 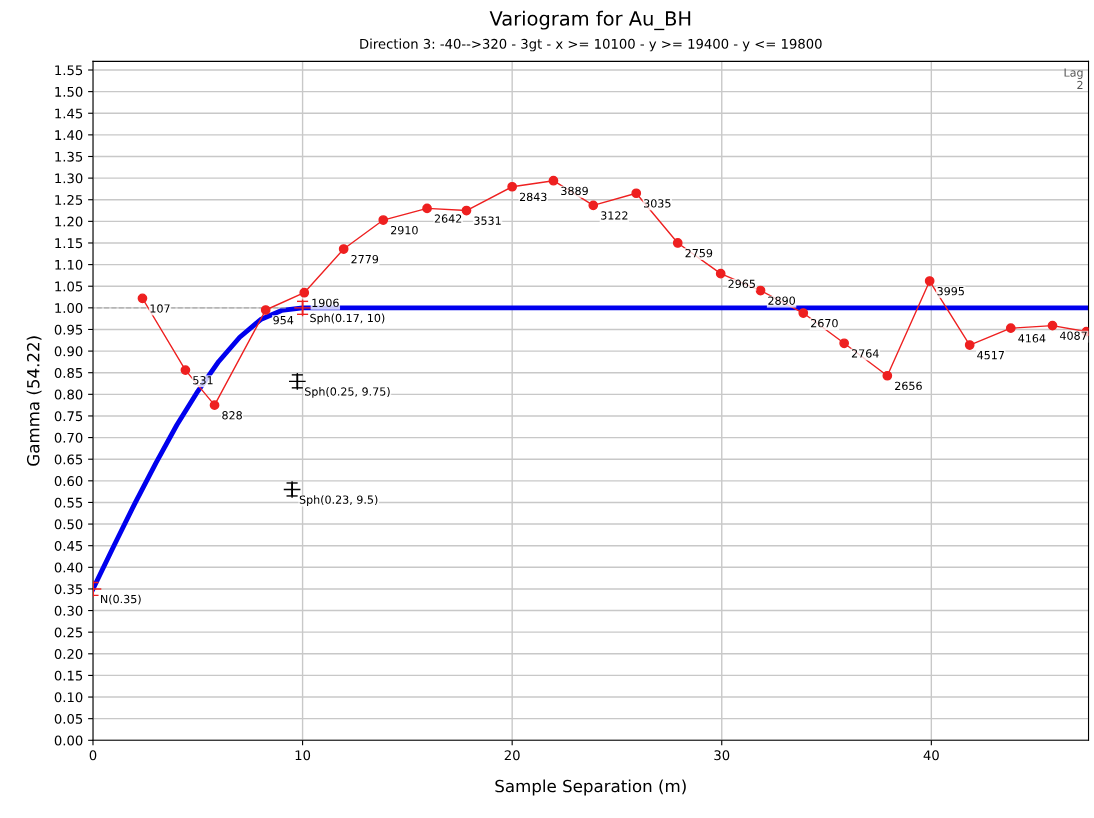 I want to click on annotation: 2965, so click(x=741, y=284).